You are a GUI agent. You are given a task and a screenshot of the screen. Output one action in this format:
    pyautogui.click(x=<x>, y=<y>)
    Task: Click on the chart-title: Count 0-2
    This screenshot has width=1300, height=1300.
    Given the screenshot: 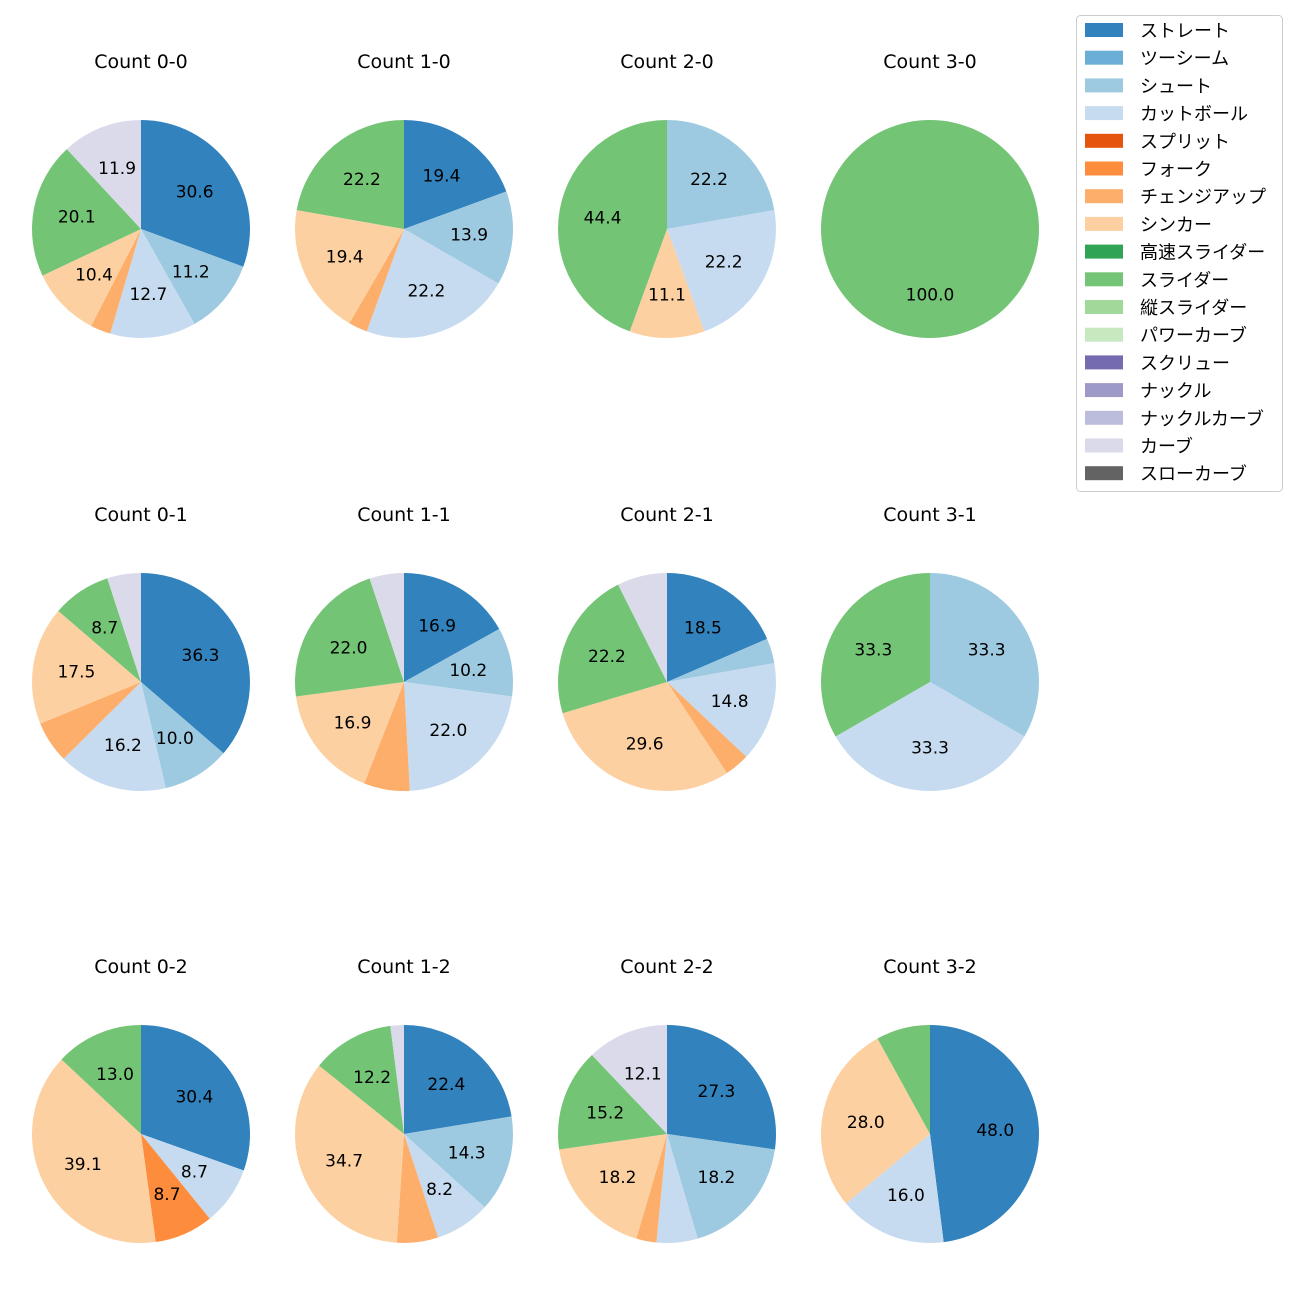 What is the action you would take?
    pyautogui.click(x=141, y=967)
    